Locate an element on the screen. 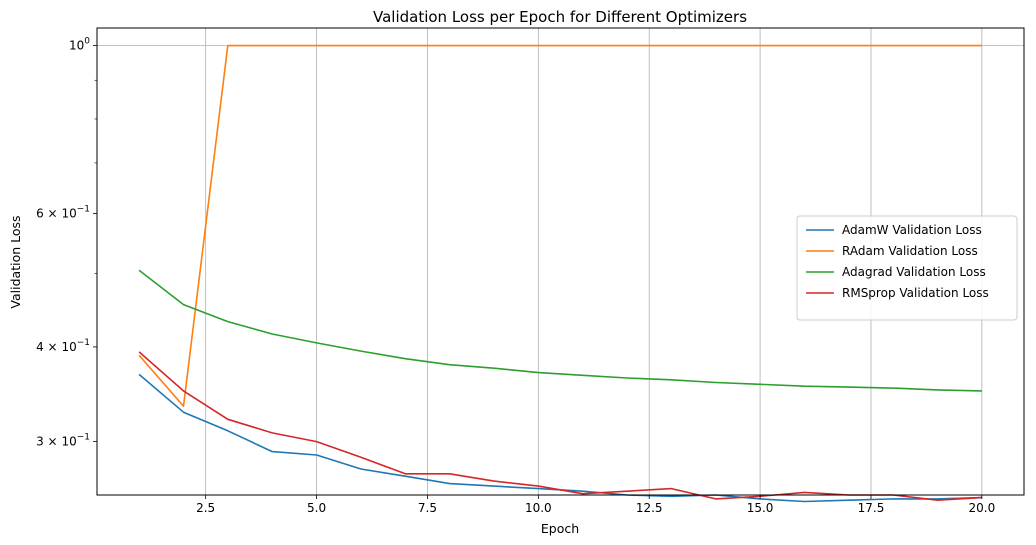 This screenshot has height=545, width=1036. x-tick-label: 20.0 is located at coordinates (982, 508).